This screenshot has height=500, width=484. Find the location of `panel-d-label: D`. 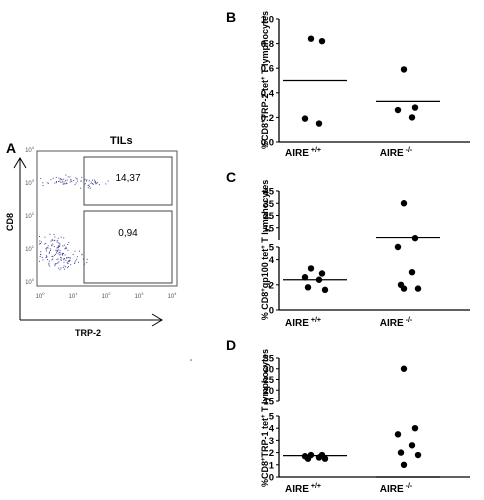

panel-d-label: D is located at coordinates (231, 345).